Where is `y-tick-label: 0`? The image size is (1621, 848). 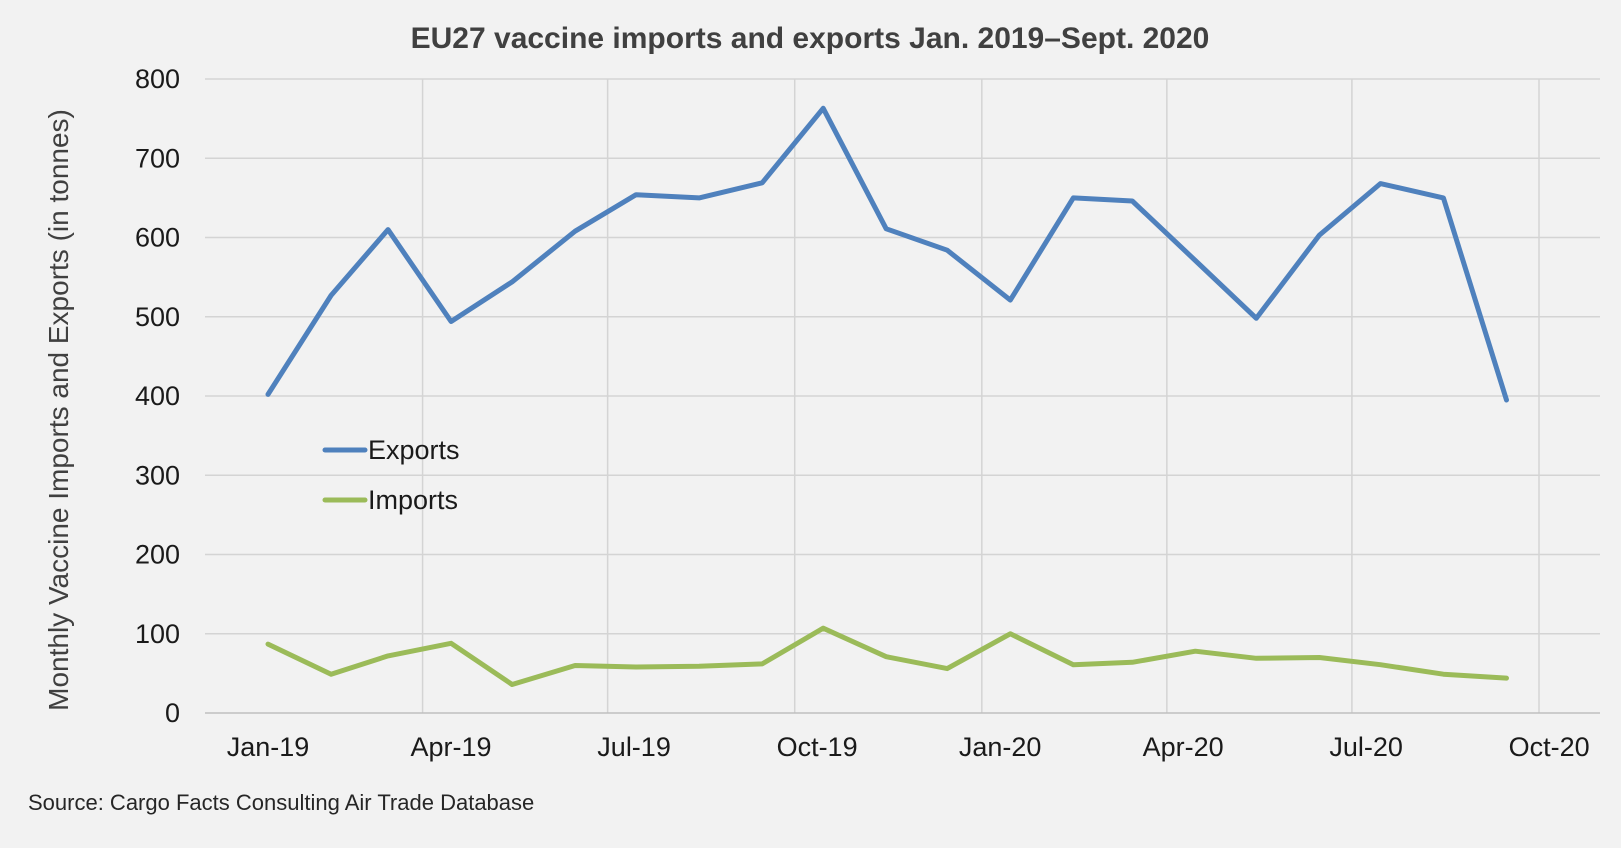 y-tick-label: 0 is located at coordinates (172, 713).